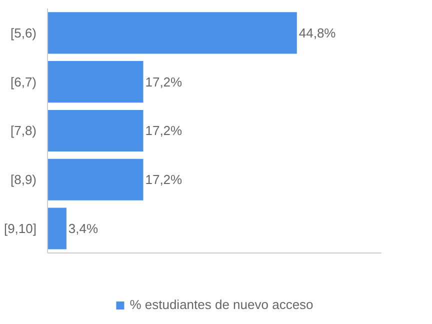 The height and width of the screenshot is (324, 432). What do you see at coordinates (317, 32) in the screenshot?
I see `data-label: 44,8%` at bounding box center [317, 32].